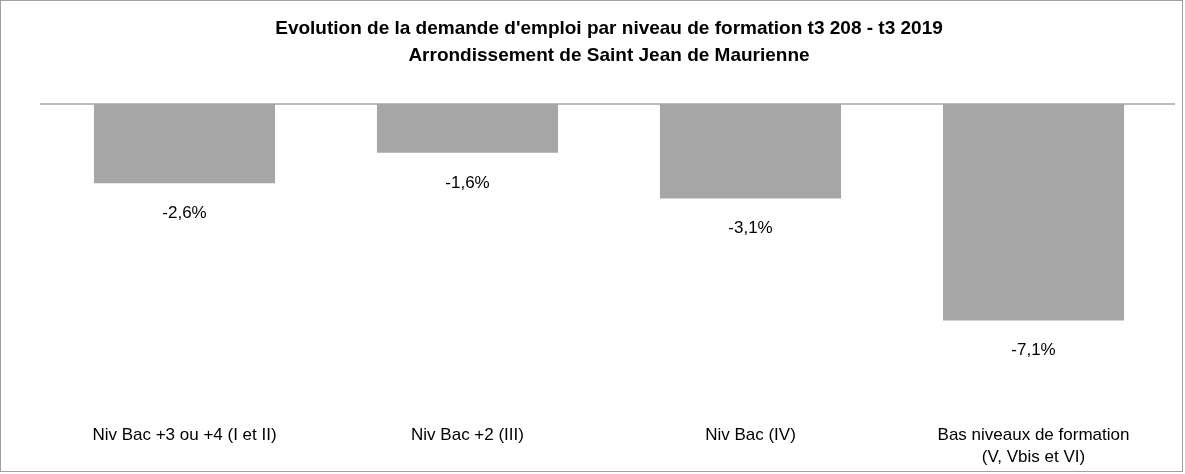  What do you see at coordinates (467, 434) in the screenshot?
I see `x-tick-label: Niv Bac +2 (III)` at bounding box center [467, 434].